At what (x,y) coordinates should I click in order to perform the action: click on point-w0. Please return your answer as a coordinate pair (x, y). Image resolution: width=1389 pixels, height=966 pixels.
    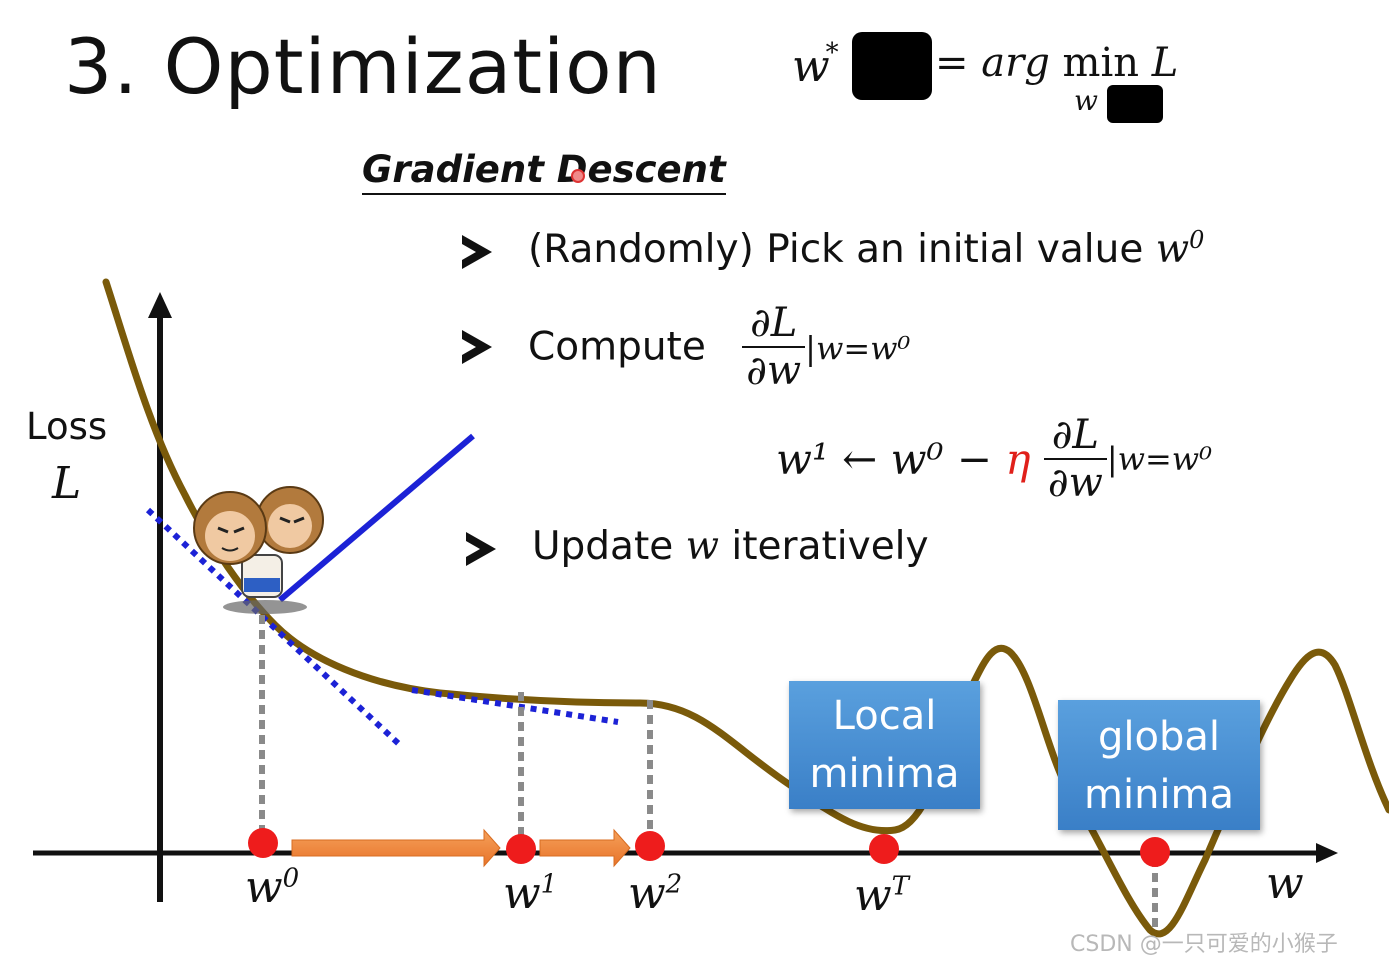
    Looking at the image, I should click on (263, 843).